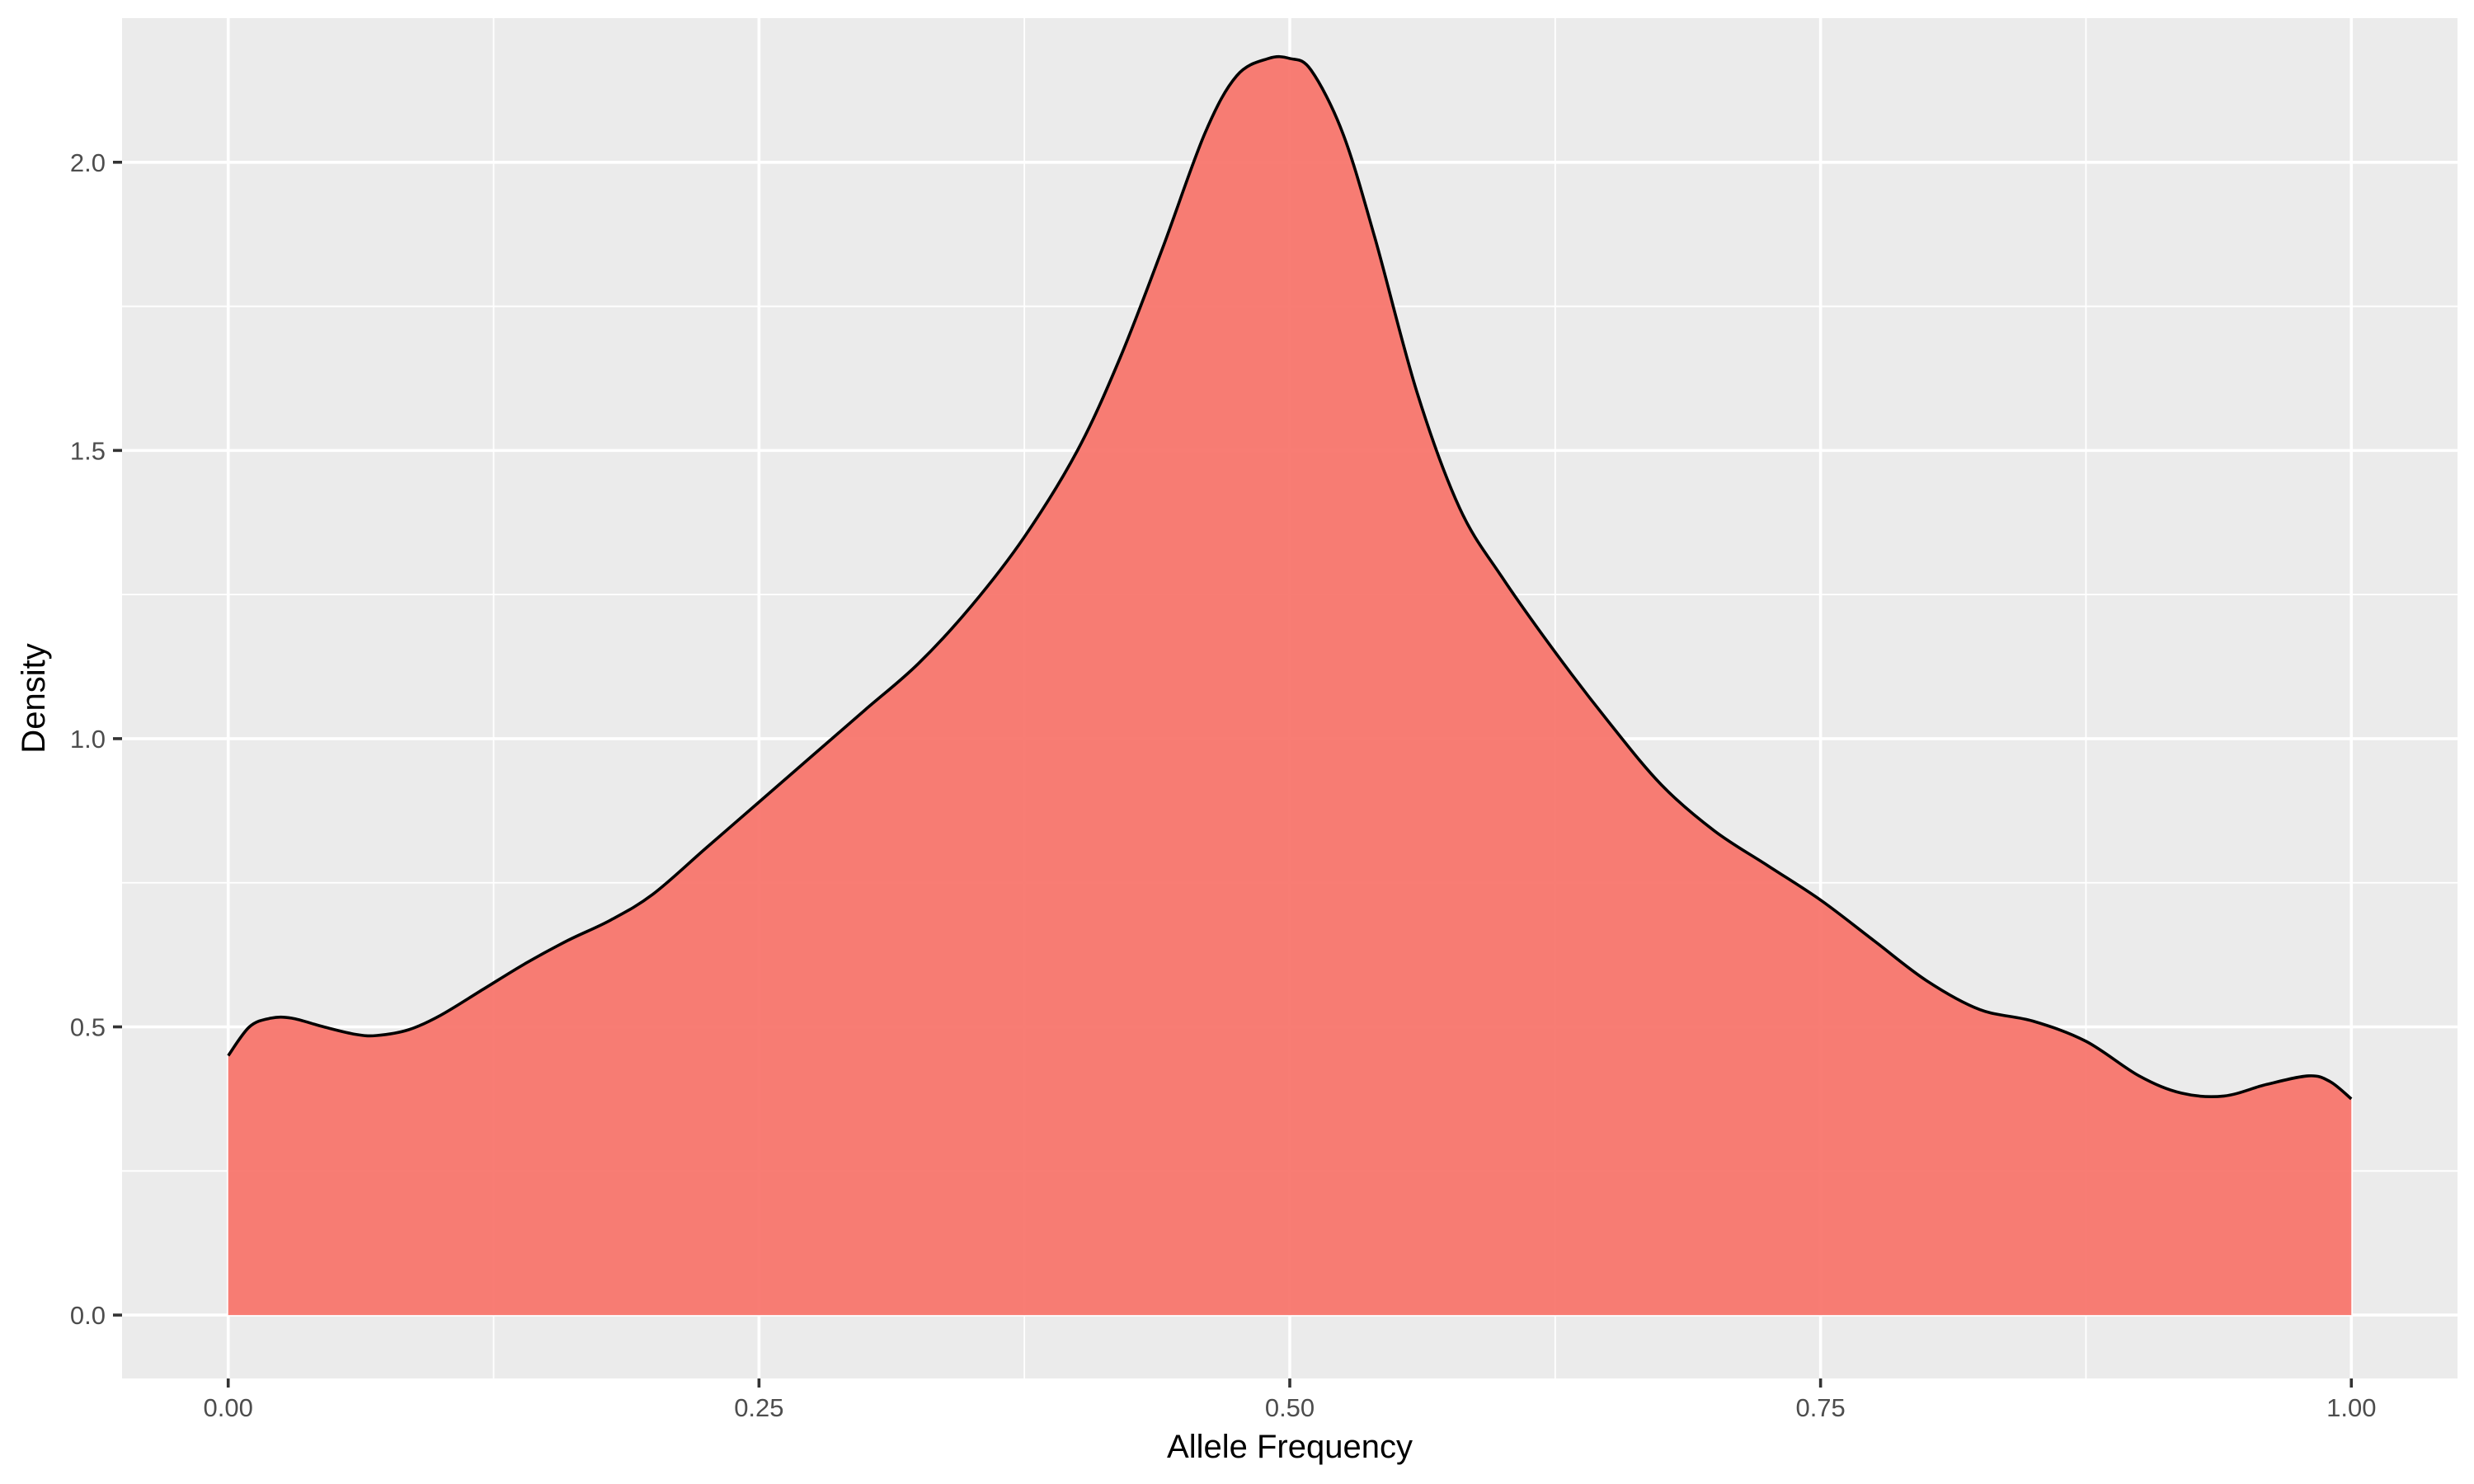 This screenshot has height=1484, width=2474. Describe the element at coordinates (88, 1027) in the screenshot. I see `y-tick-label: 0.5` at that location.